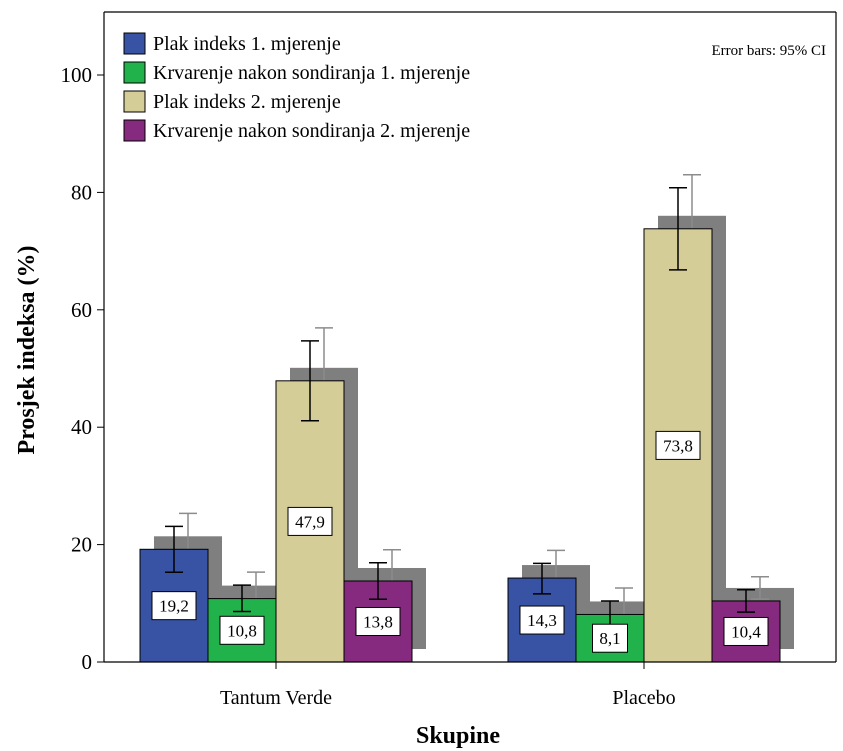 Image resolution: width=843 pixels, height=751 pixels. I want to click on y-tick-label: 40, so click(81, 427).